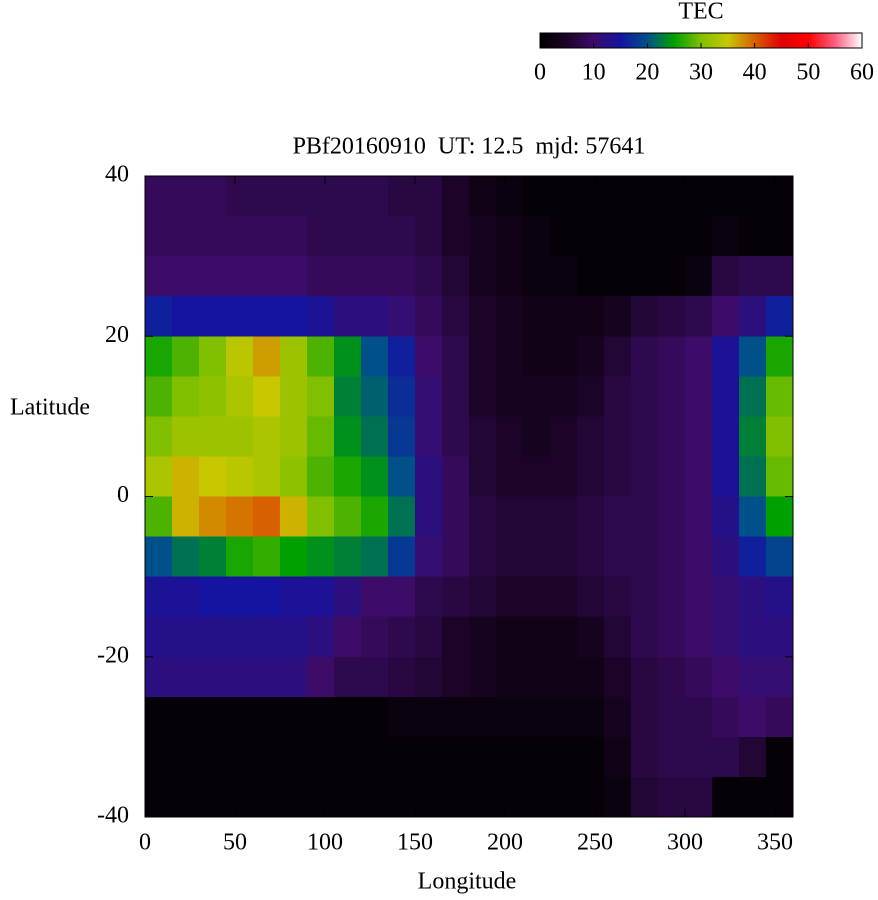 Image resolution: width=878 pixels, height=900 pixels. I want to click on colorbar-tick-label: 50, so click(808, 73).